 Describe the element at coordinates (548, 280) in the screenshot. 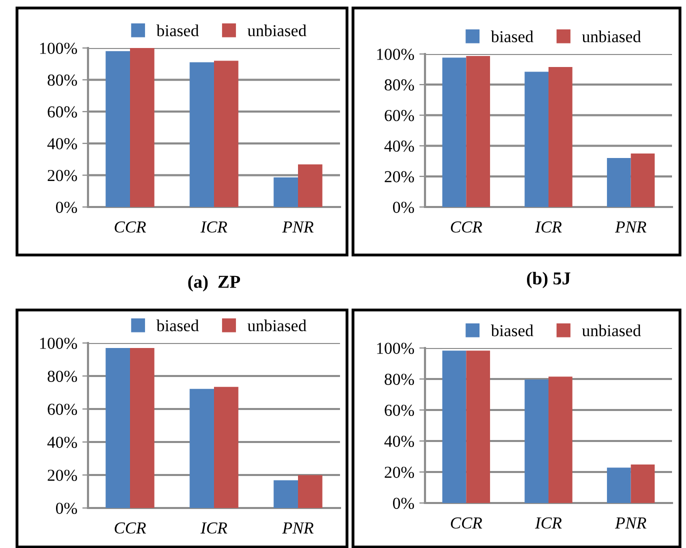

I see `text: (b) 5J` at that location.